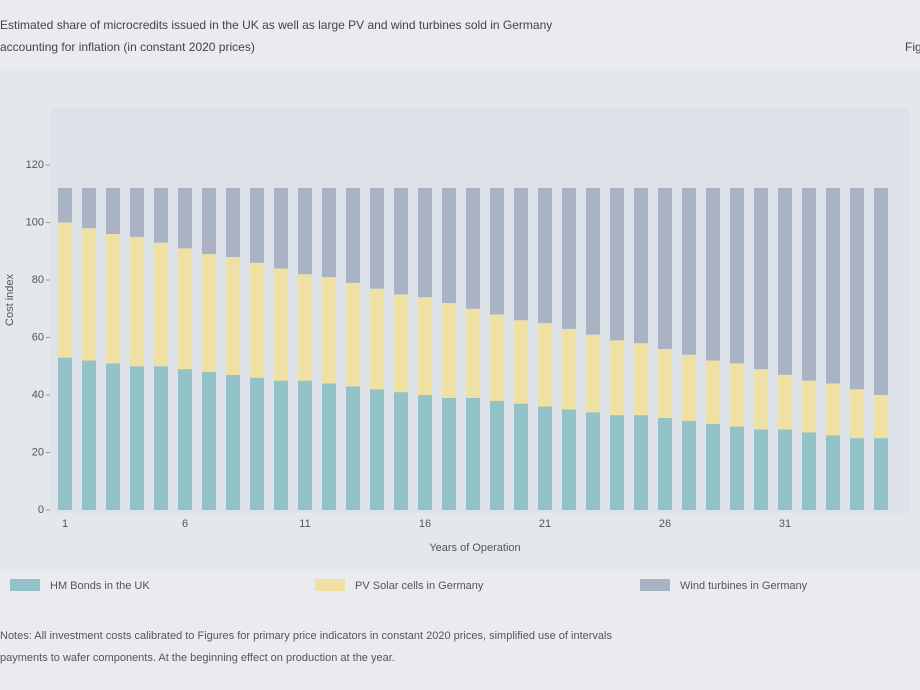  I want to click on x-tick-label: 26, so click(665, 524).